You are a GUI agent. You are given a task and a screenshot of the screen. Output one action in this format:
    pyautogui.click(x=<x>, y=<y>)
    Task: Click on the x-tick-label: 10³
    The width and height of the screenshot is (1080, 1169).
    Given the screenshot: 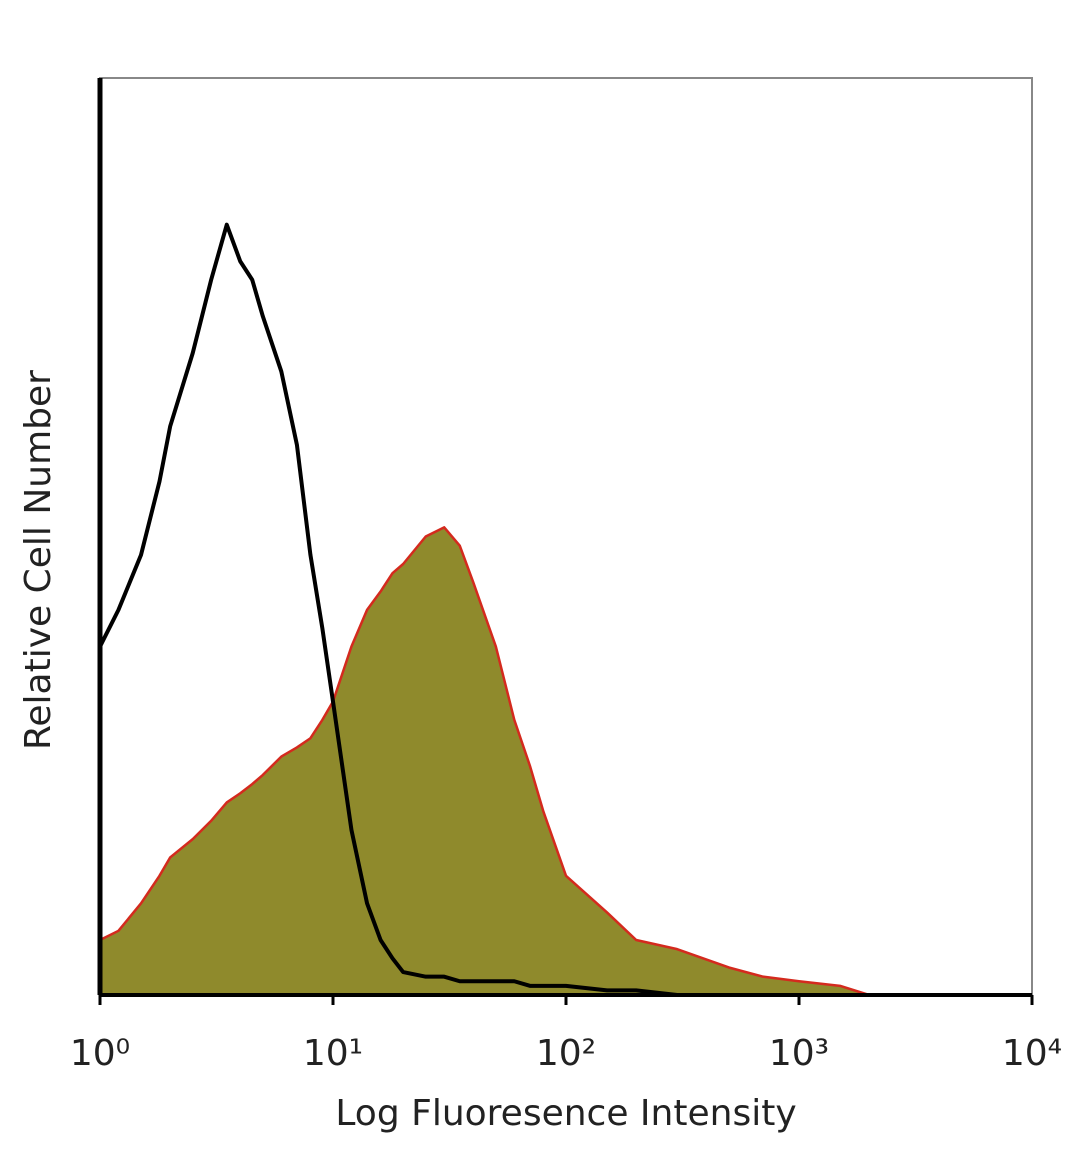 What is the action you would take?
    pyautogui.click(x=799, y=1053)
    